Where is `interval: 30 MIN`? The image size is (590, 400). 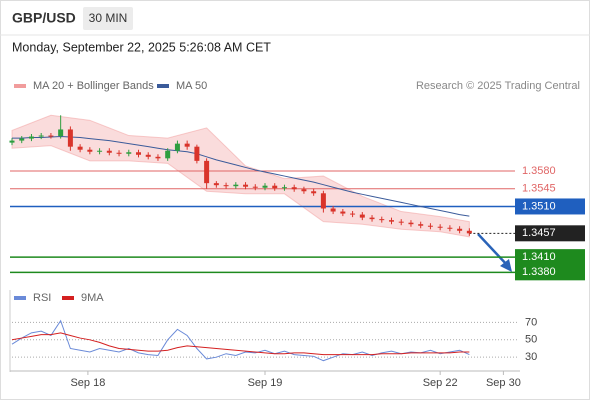
interval: 30 MIN is located at coordinates (108, 18).